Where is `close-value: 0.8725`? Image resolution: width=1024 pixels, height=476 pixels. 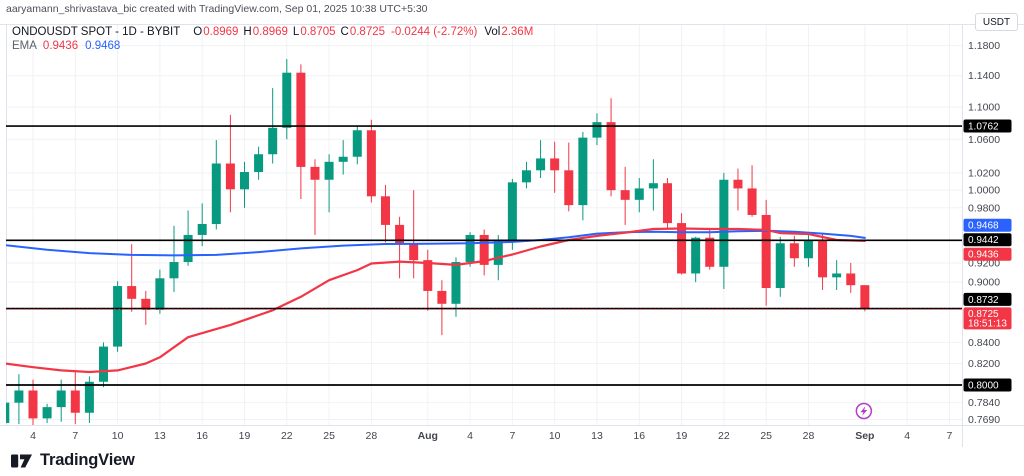 close-value: 0.8725 is located at coordinates (367, 32).